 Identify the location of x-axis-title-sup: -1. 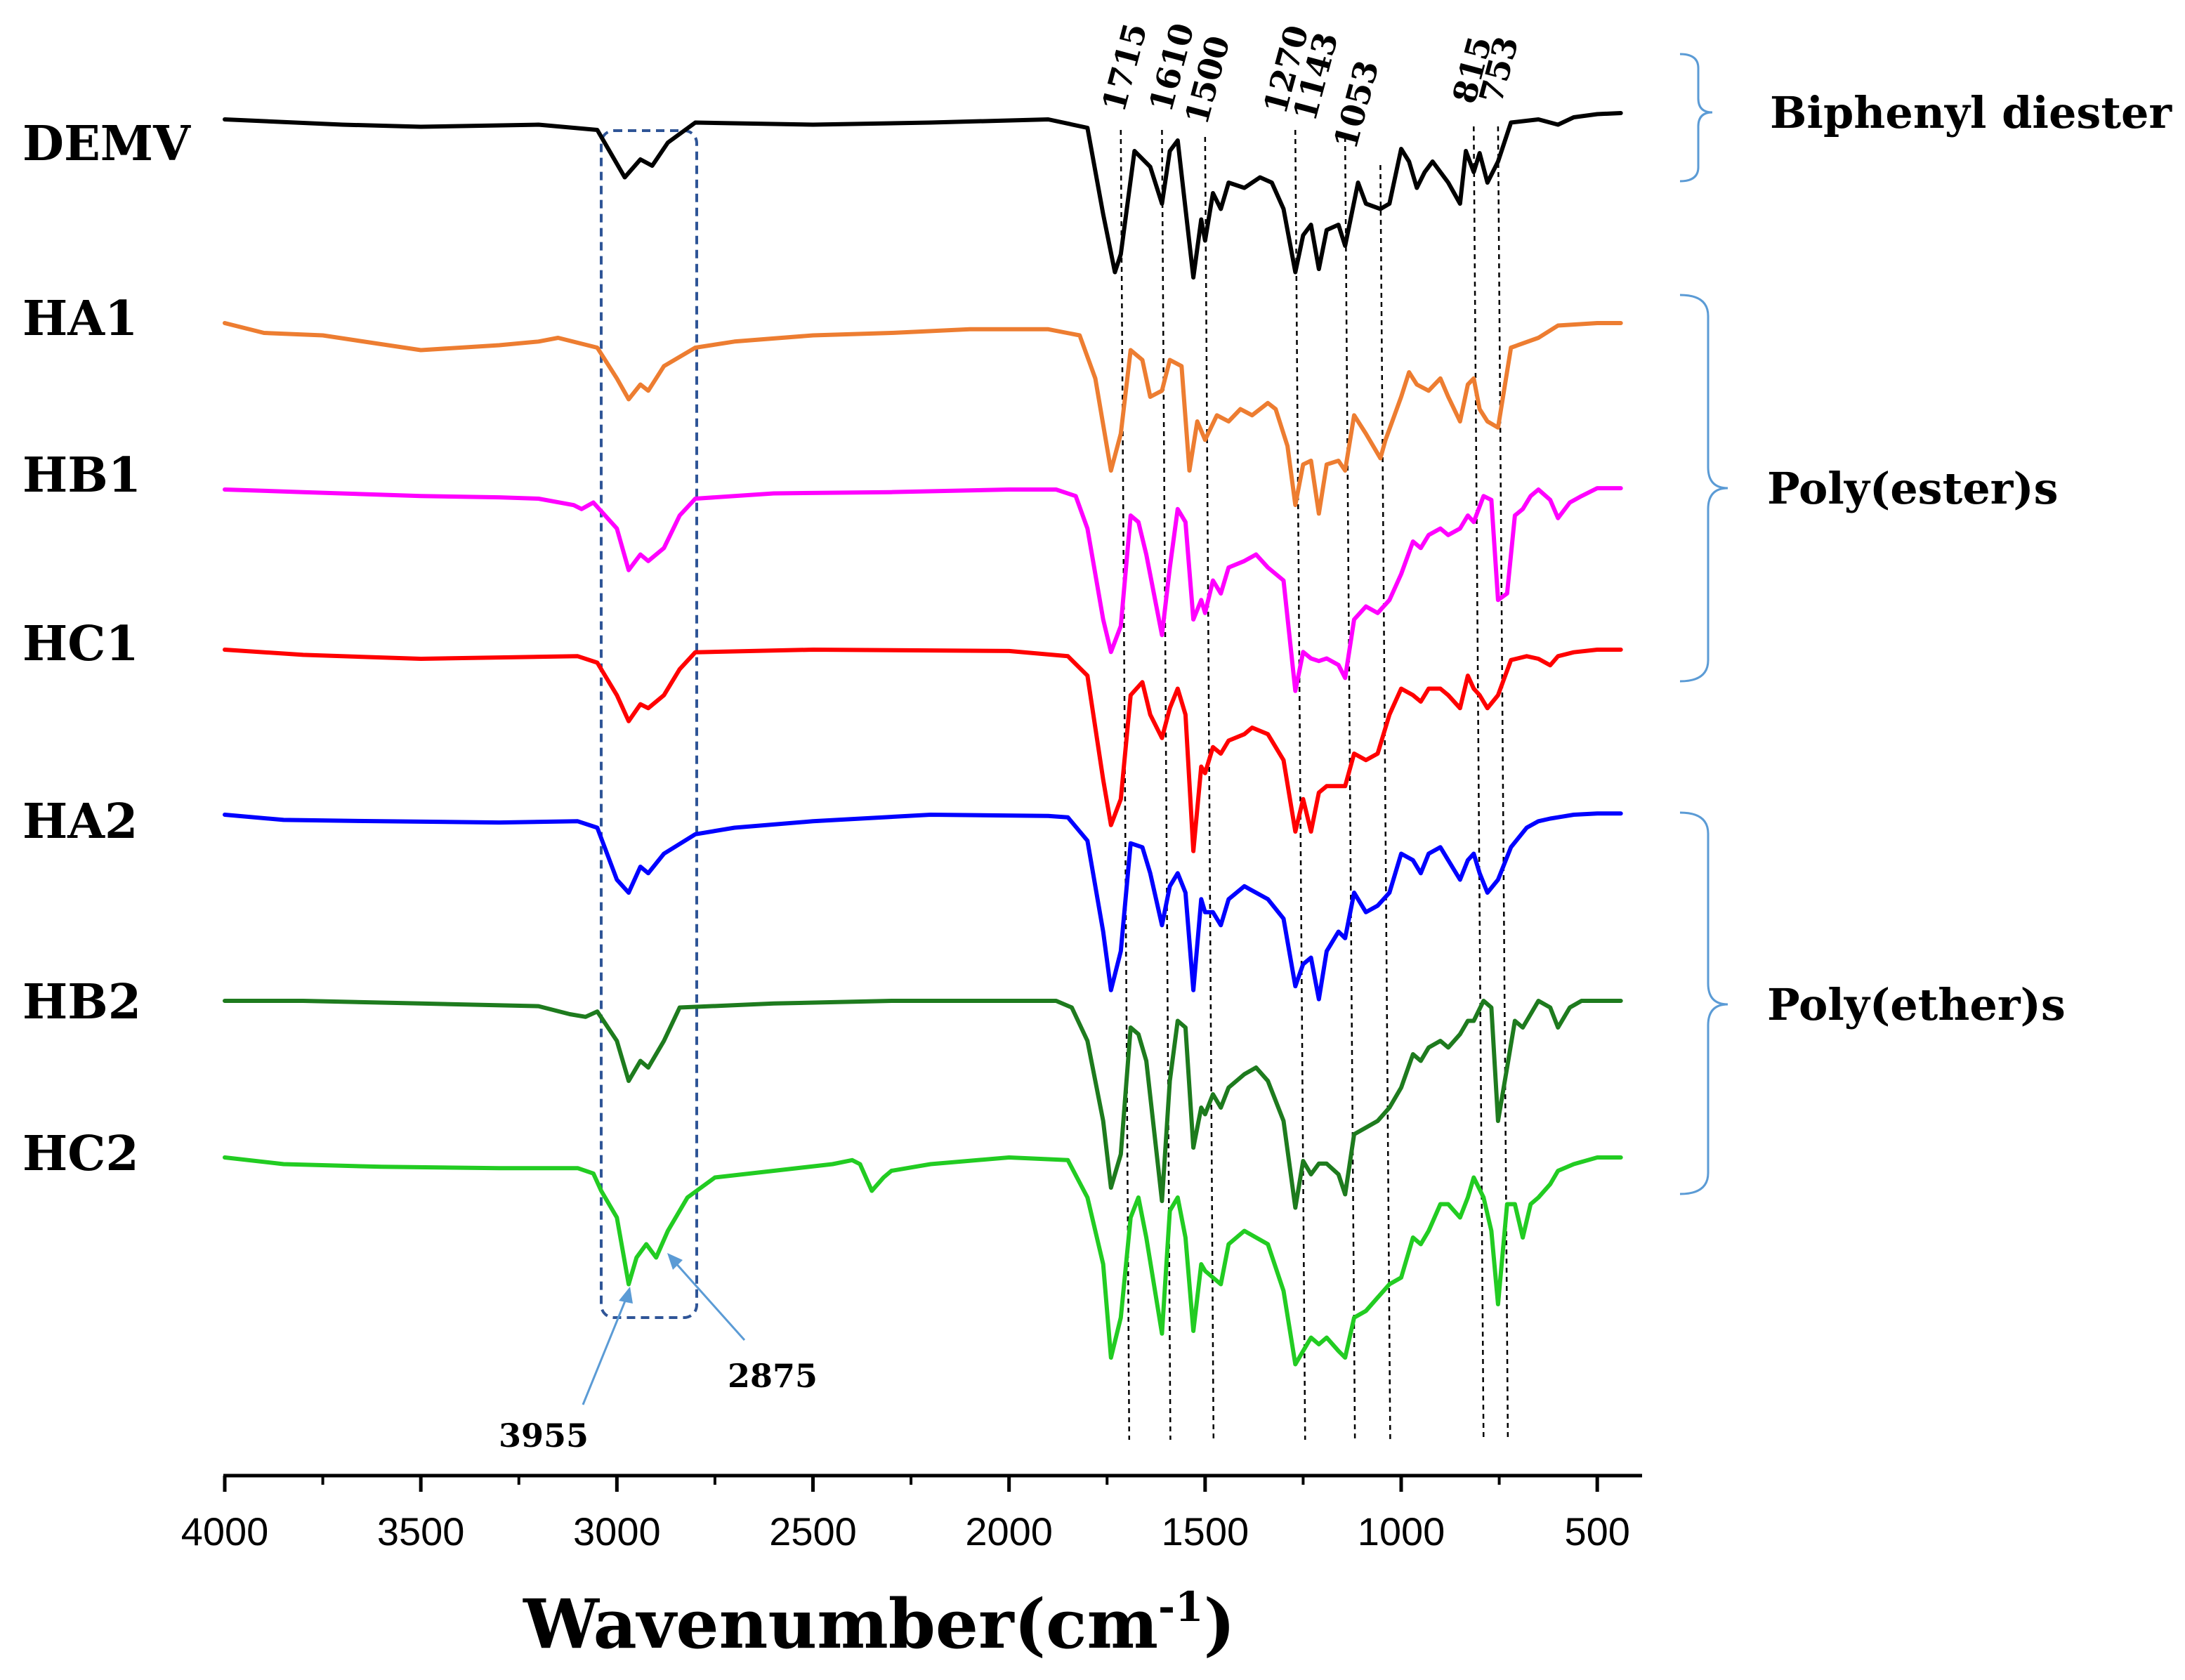
(1181, 1607).